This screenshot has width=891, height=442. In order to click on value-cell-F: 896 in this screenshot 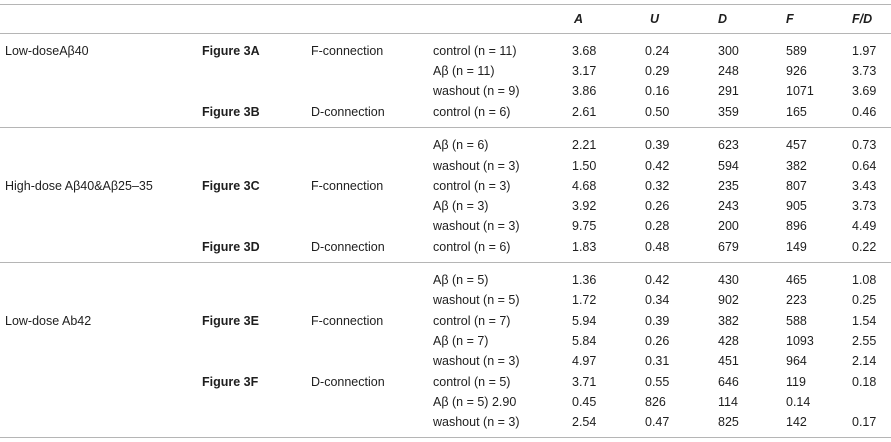, I will do `click(796, 226)`.